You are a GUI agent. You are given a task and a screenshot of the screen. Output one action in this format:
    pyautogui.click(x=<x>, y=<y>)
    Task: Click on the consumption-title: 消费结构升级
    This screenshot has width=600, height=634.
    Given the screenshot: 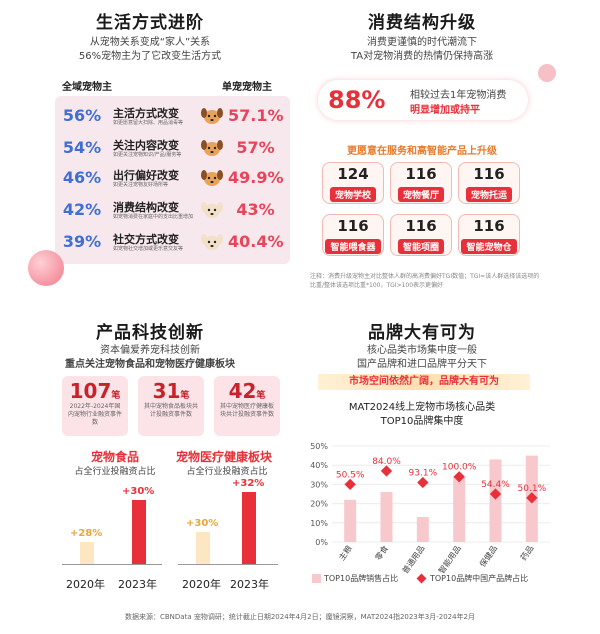 What is the action you would take?
    pyautogui.click(x=422, y=23)
    